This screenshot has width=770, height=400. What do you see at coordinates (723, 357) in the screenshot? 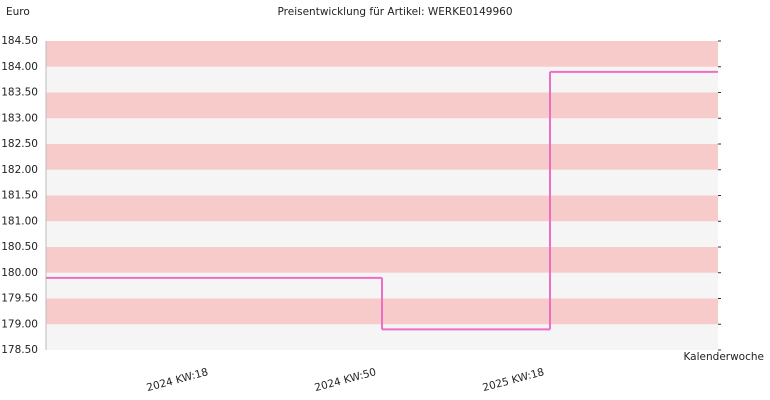
I see `x-axis-label: Kalenderwoche` at bounding box center [723, 357].